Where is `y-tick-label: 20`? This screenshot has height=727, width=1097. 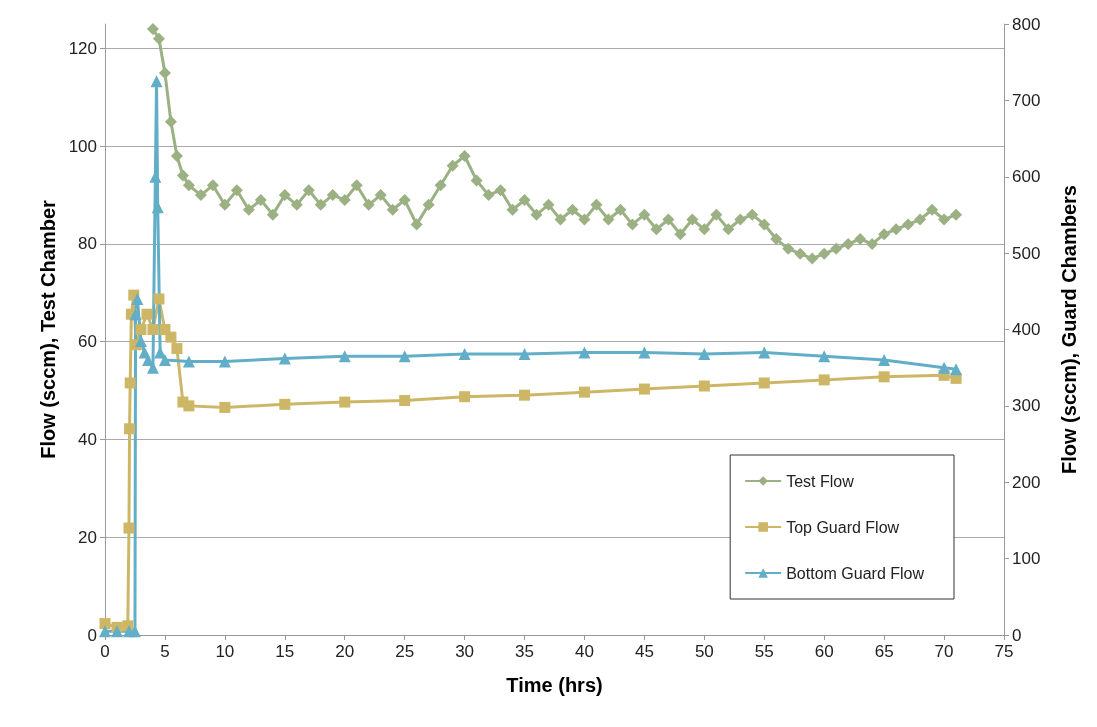
y-tick-label: 20 is located at coordinates (87, 537).